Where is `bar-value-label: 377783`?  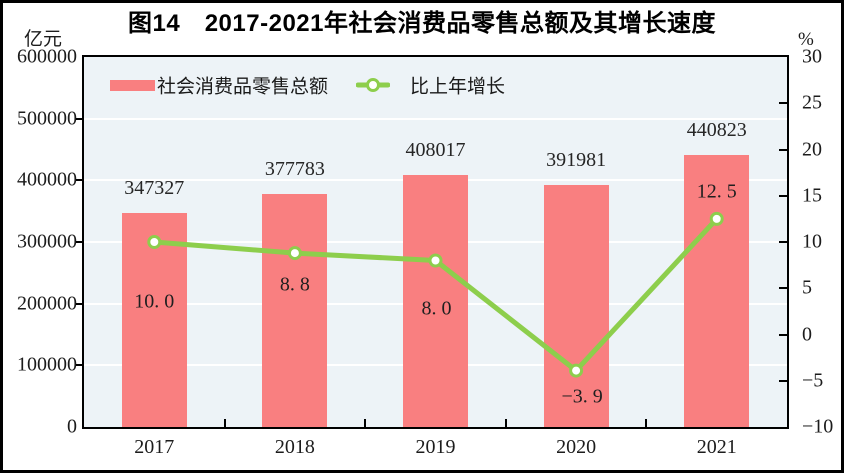 bar-value-label: 377783 is located at coordinates (294, 169).